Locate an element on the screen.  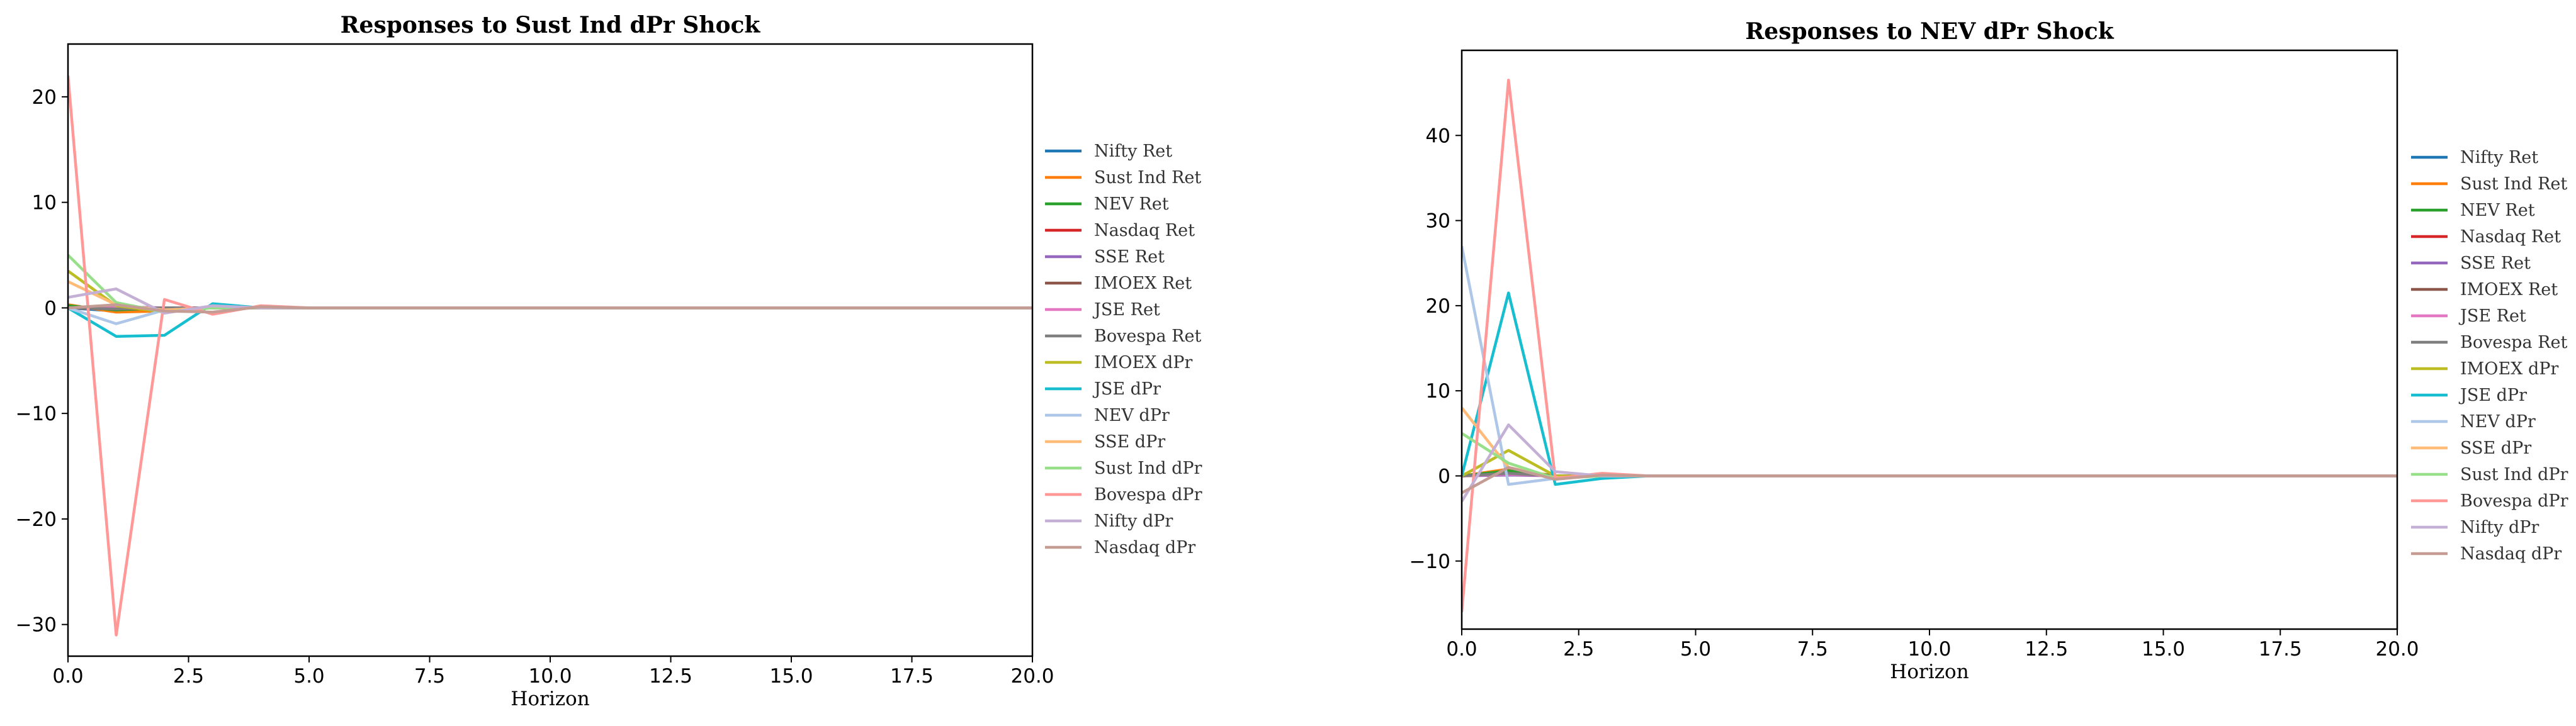
y-tick-label: −30 is located at coordinates (36, 625).